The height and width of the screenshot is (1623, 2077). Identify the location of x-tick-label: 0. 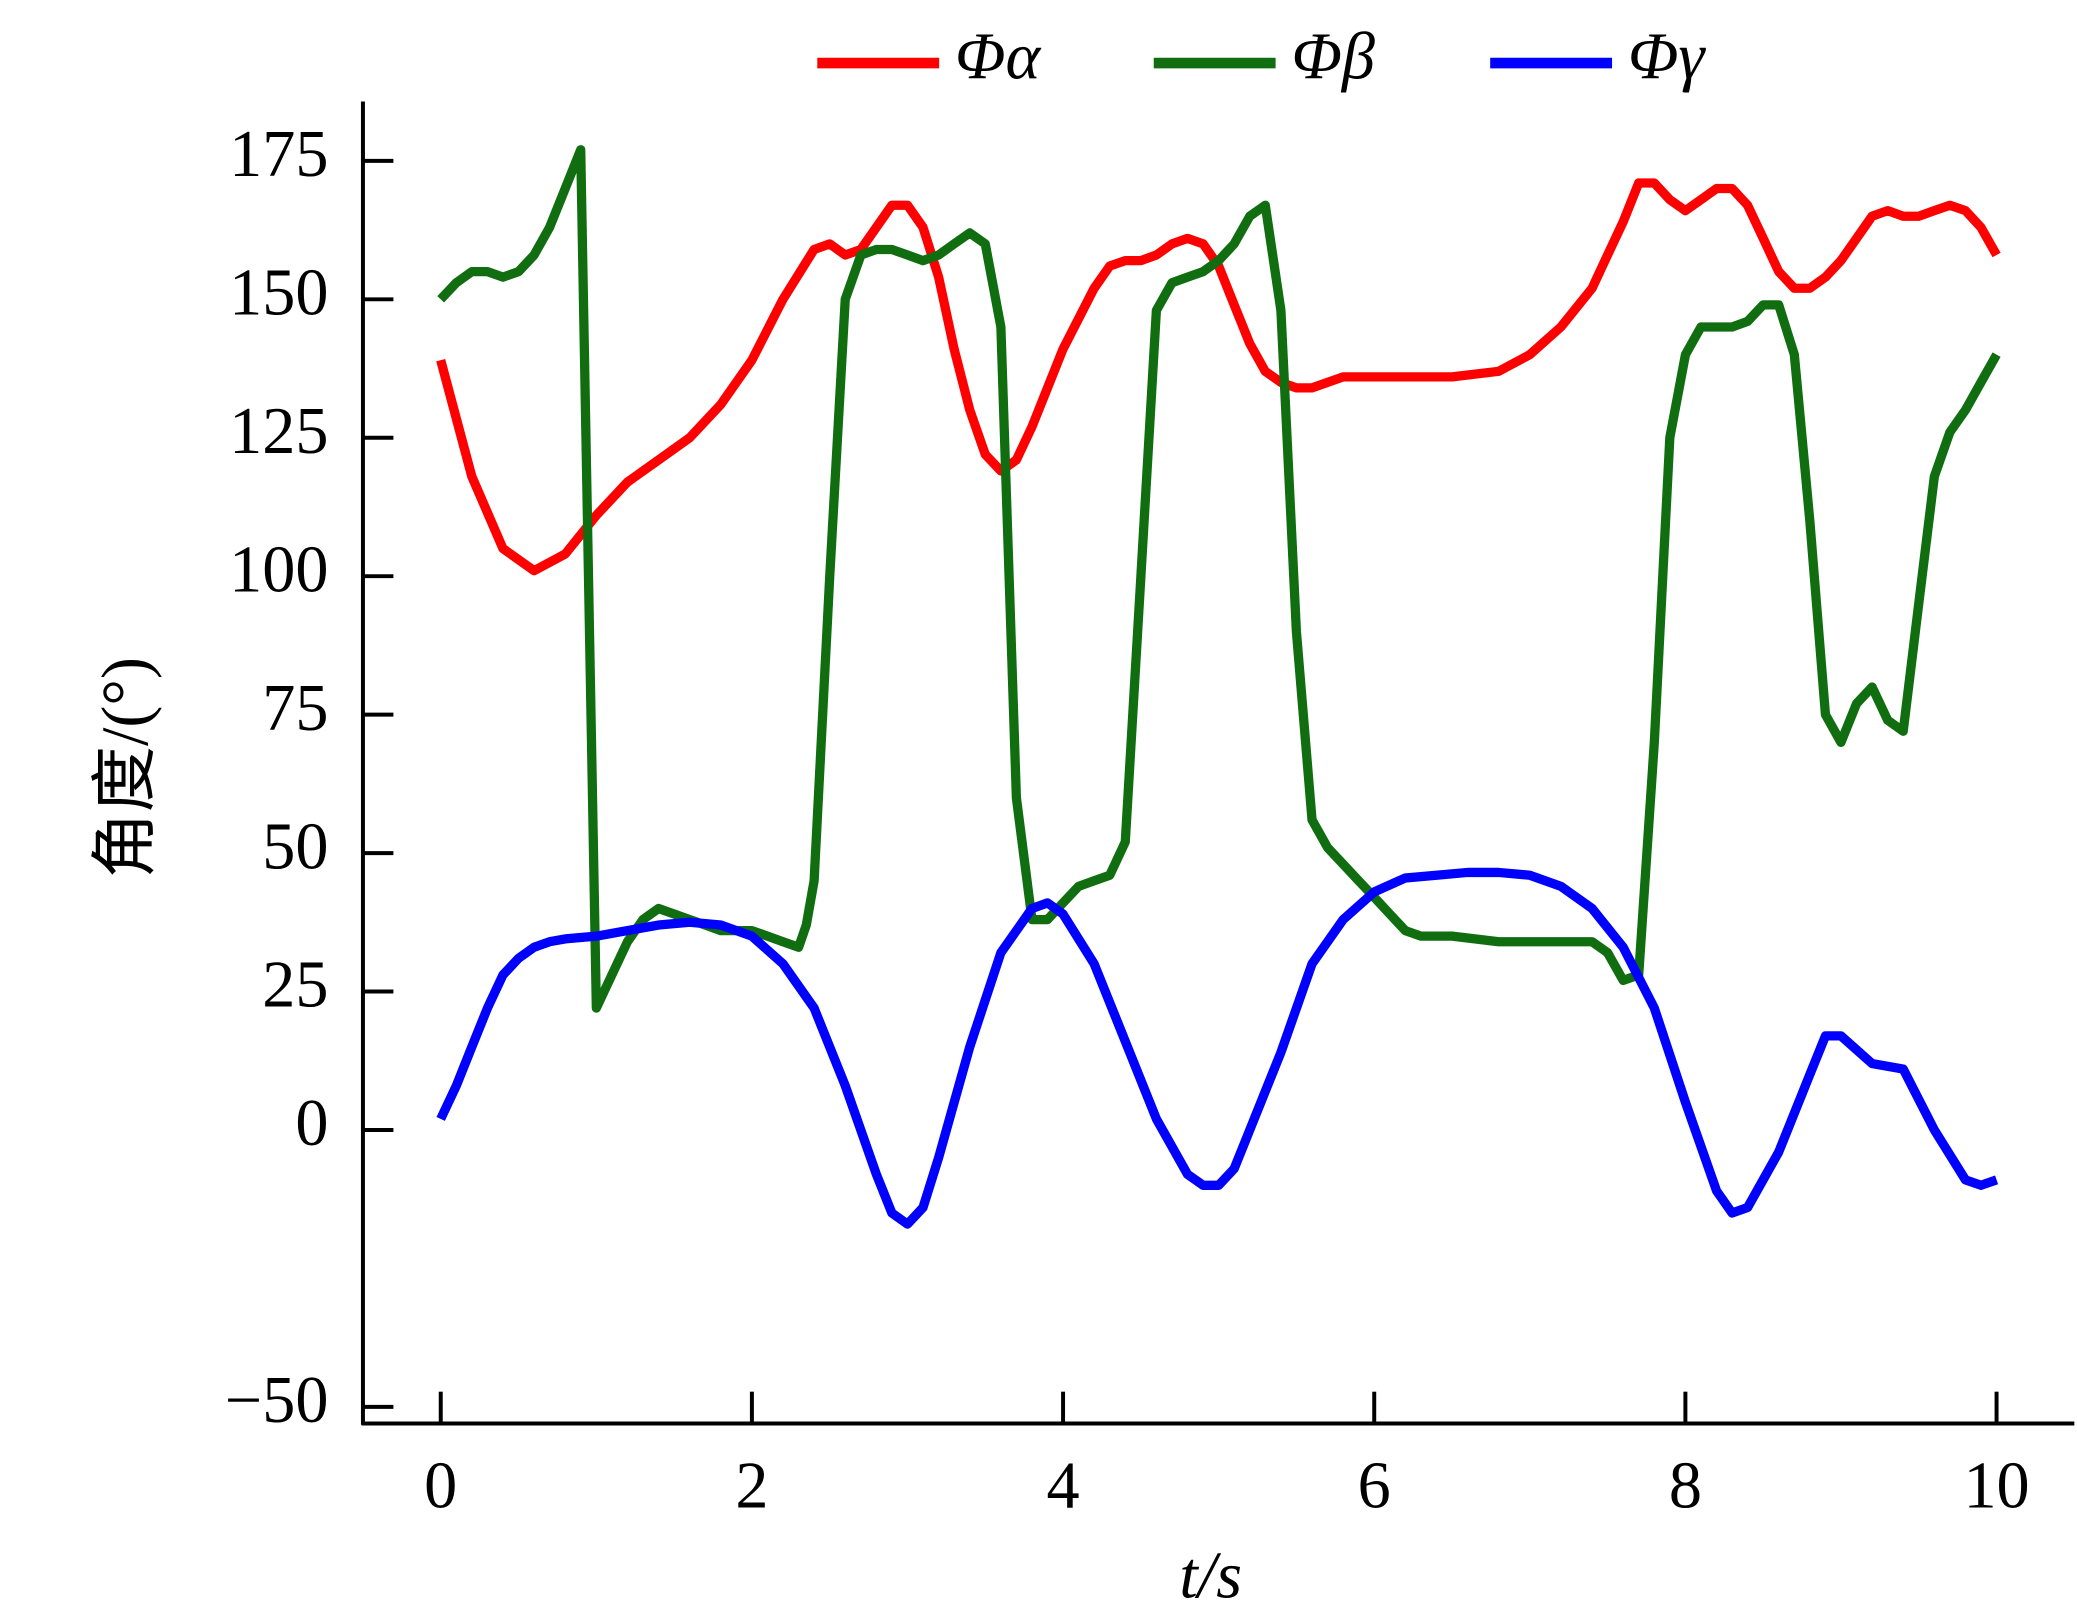
(440, 1486).